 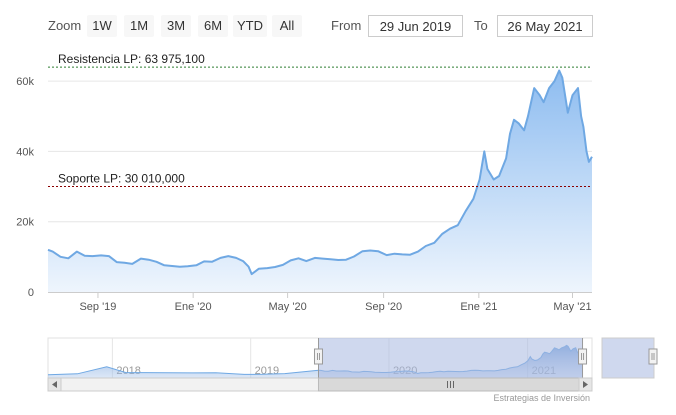 I want to click on navigator-right-handle, so click(x=583, y=356).